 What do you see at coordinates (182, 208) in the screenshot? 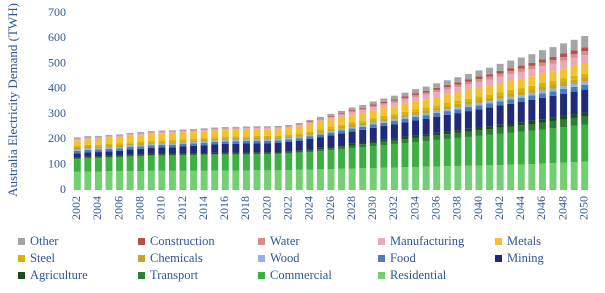
I see `x-tick-label: 2012` at bounding box center [182, 208].